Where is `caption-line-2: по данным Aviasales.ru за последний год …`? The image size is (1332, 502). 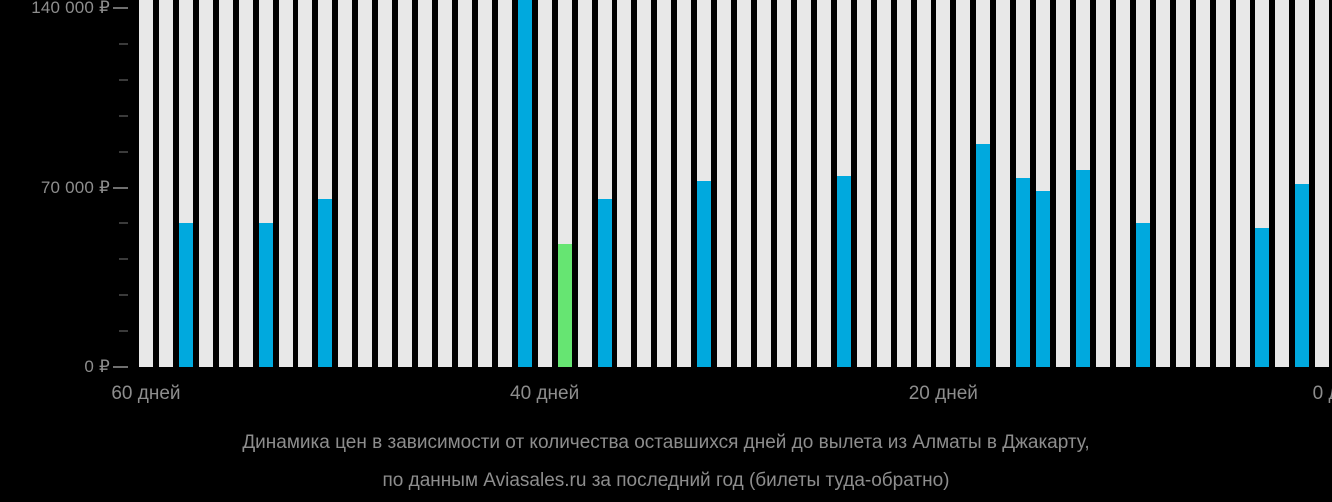 caption-line-2: по данным Aviasales.ru за последний год … is located at coordinates (666, 480).